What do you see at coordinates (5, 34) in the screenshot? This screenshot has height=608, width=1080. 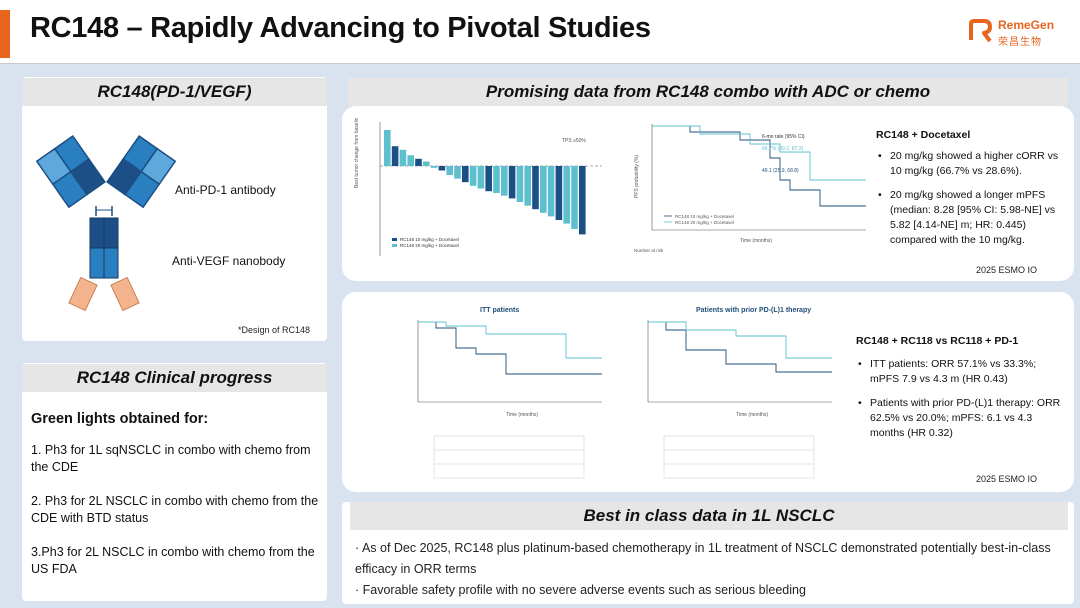 I see `title-accent-bar` at bounding box center [5, 34].